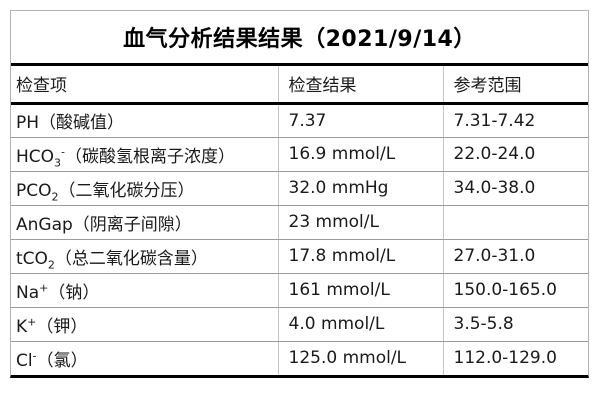 The height and width of the screenshot is (404, 600). What do you see at coordinates (515, 222) in the screenshot?
I see `cell-reference-range` at bounding box center [515, 222].